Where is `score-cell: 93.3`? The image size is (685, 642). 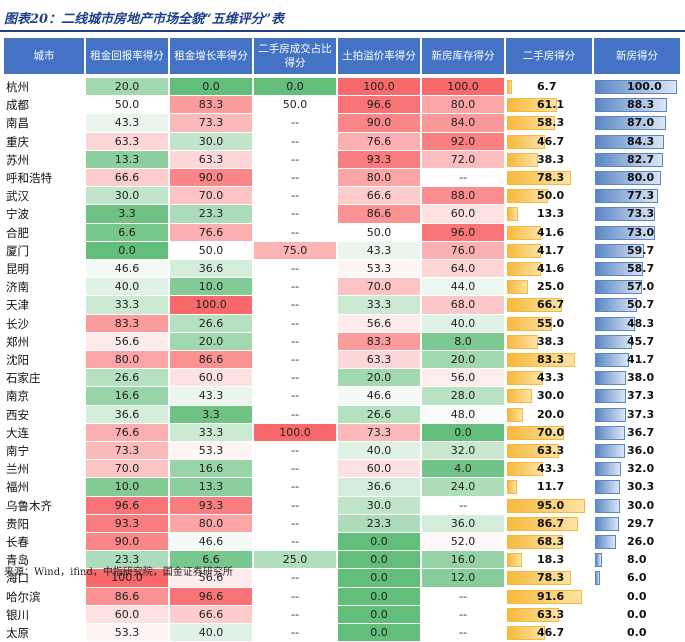 score-cell: 93.3 is located at coordinates (127, 523).